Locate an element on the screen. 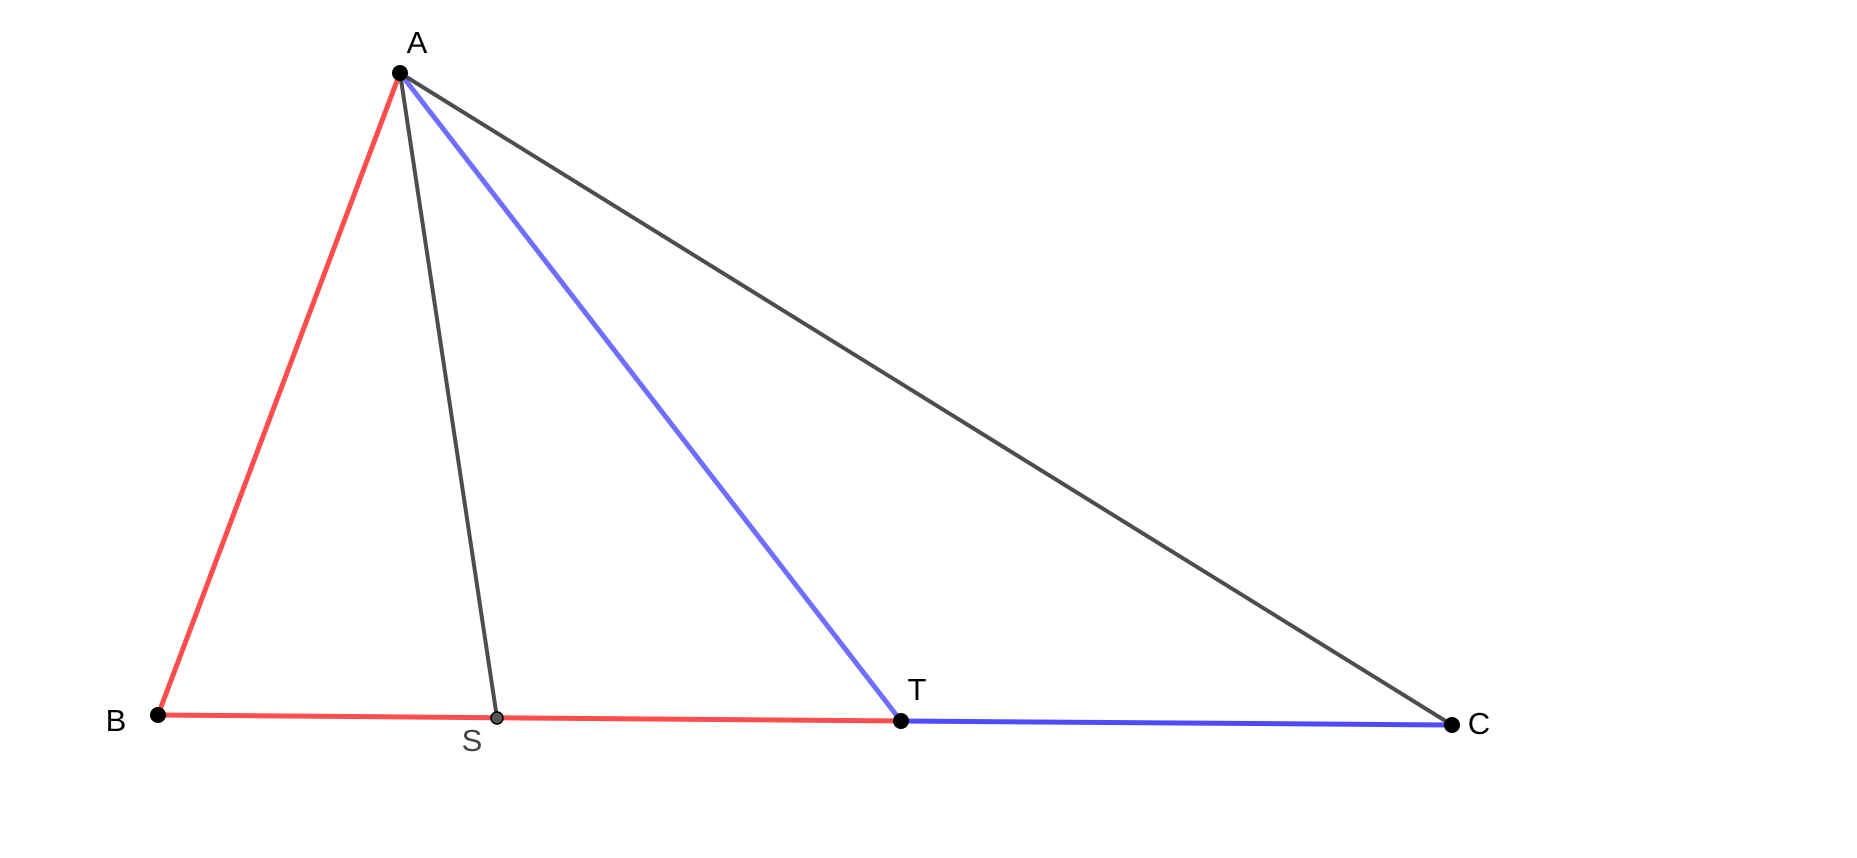 Image resolution: width=1857 pixels, height=858 pixels. segment-bt is located at coordinates (529, 718).